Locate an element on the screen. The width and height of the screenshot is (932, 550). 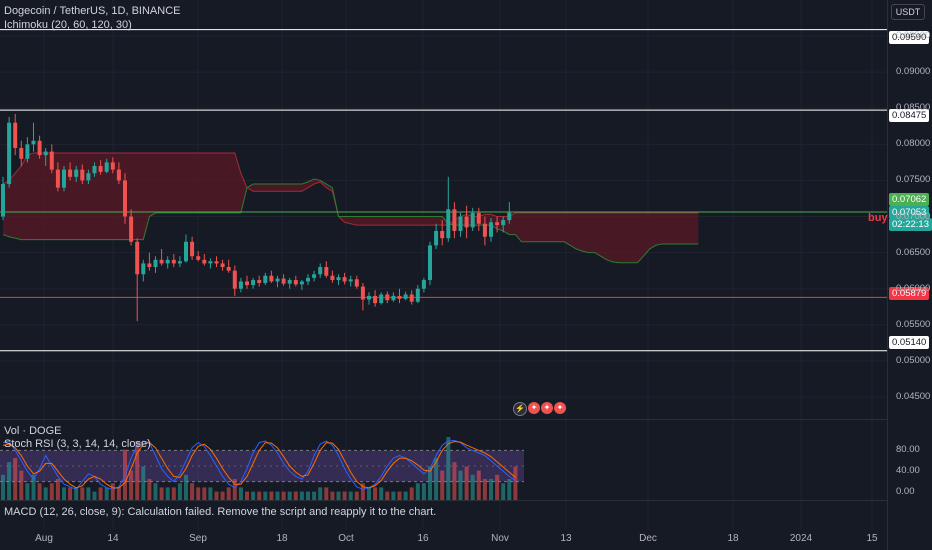
stoch-axis-tick: 40.00 is located at coordinates (908, 471).